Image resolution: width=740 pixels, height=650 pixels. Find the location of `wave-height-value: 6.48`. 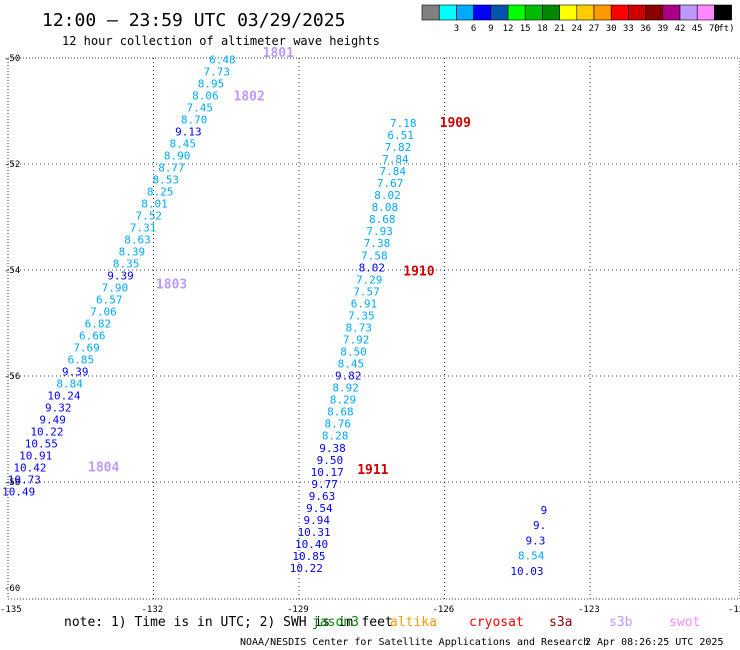

wave-height-value: 6.48 is located at coordinates (222, 59).